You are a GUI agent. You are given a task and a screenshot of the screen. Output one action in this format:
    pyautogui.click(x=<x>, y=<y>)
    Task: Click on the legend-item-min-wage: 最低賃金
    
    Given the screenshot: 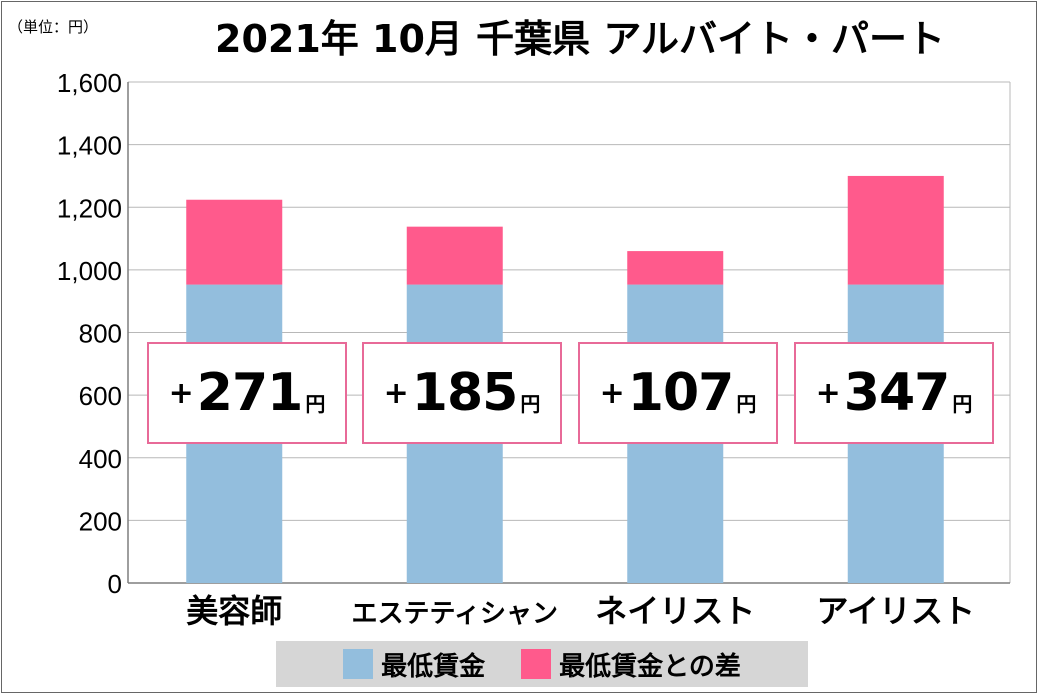 What is the action you would take?
    pyautogui.click(x=414, y=664)
    